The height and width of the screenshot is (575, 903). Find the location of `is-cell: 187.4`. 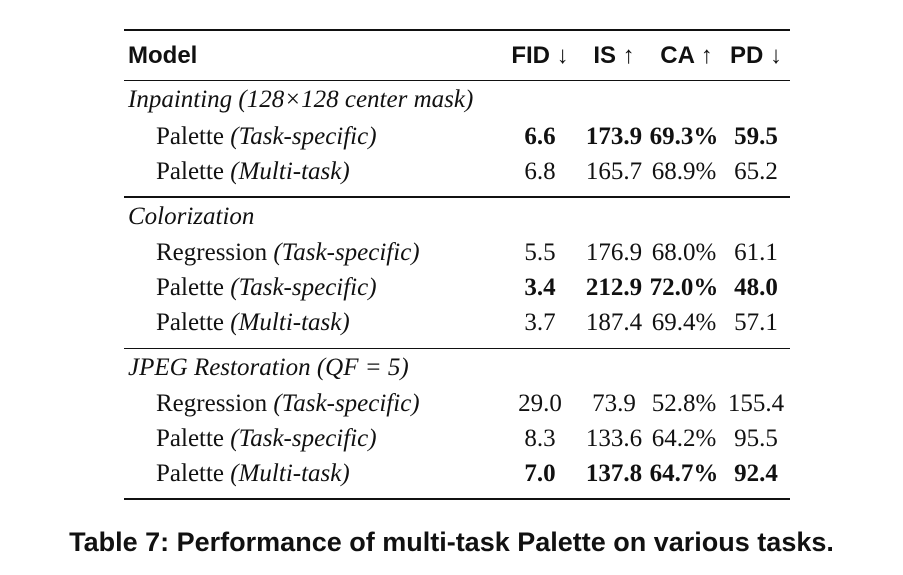

is-cell: 187.4 is located at coordinates (614, 323).